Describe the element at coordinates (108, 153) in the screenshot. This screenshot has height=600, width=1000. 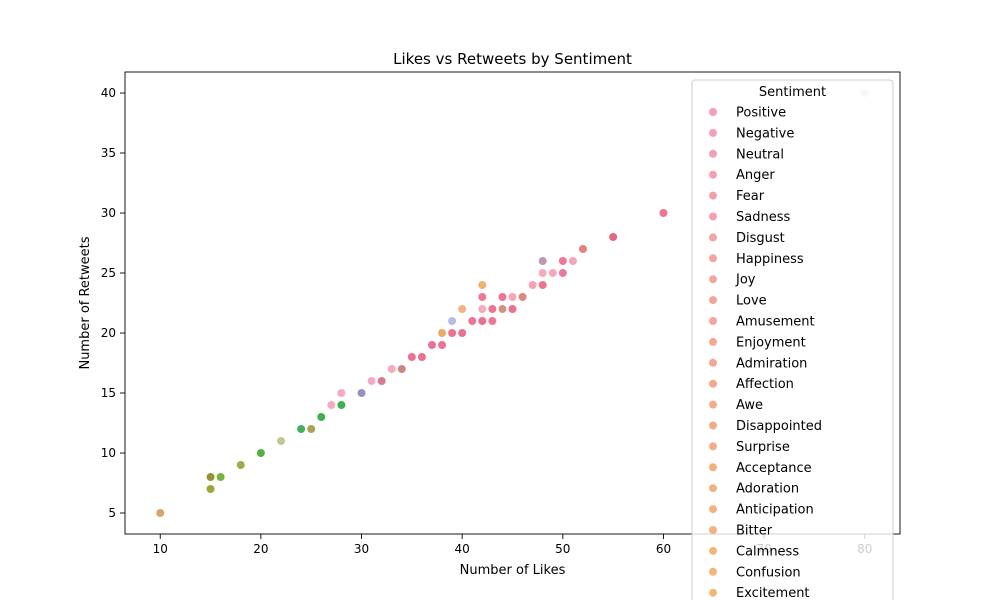
I see `y-tick-label: 35` at that location.